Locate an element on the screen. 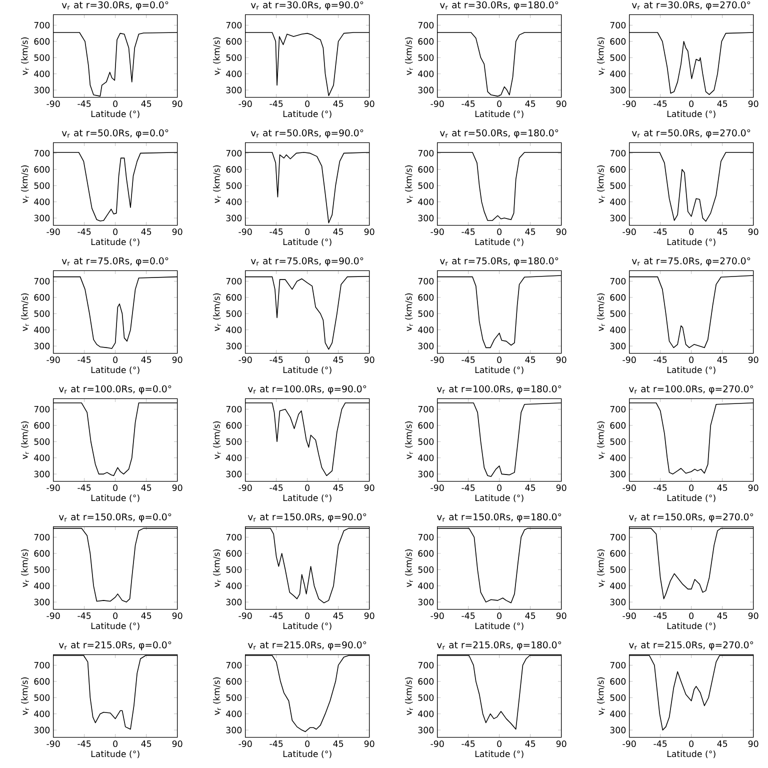 The image size is (768, 768). chart-title: v$_{r}$ at r=150.0Rs, φ=180.0° is located at coordinates (499, 517).